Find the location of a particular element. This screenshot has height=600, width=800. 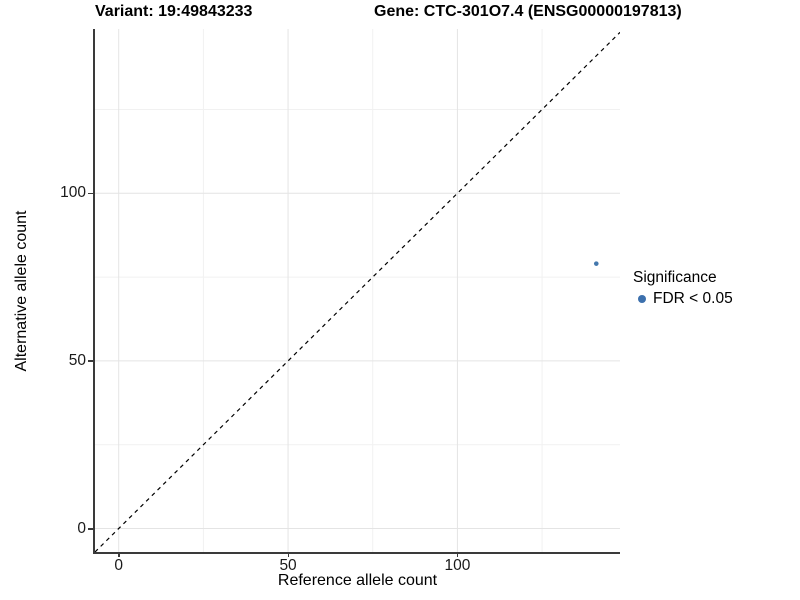

plot-title-gene: Gene: CTC-301O7.4 (ENSG00000197813) is located at coordinates (528, 11).